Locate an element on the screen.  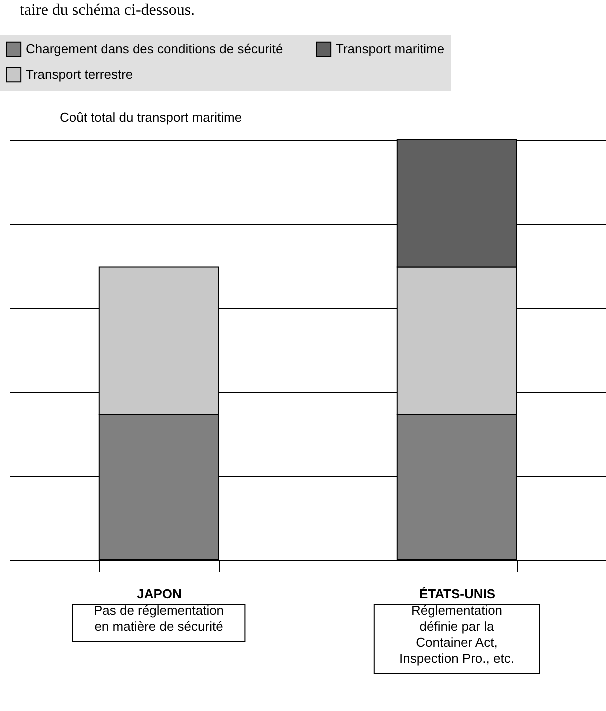
text: Pas de réglementation en matière de sécurité is located at coordinates (159, 618).